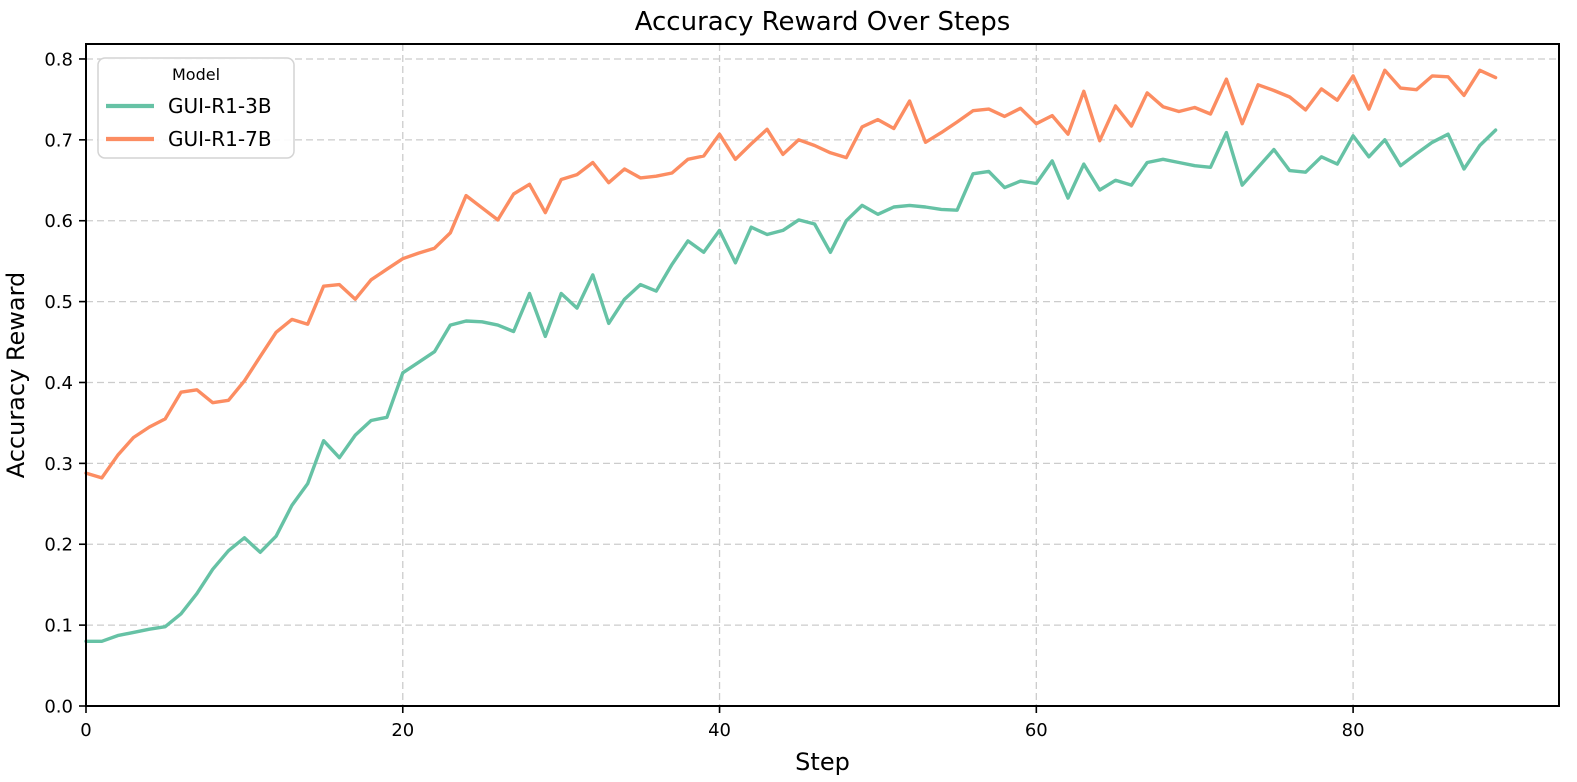  I want to click on x-tick-label: 60, so click(1036, 730).